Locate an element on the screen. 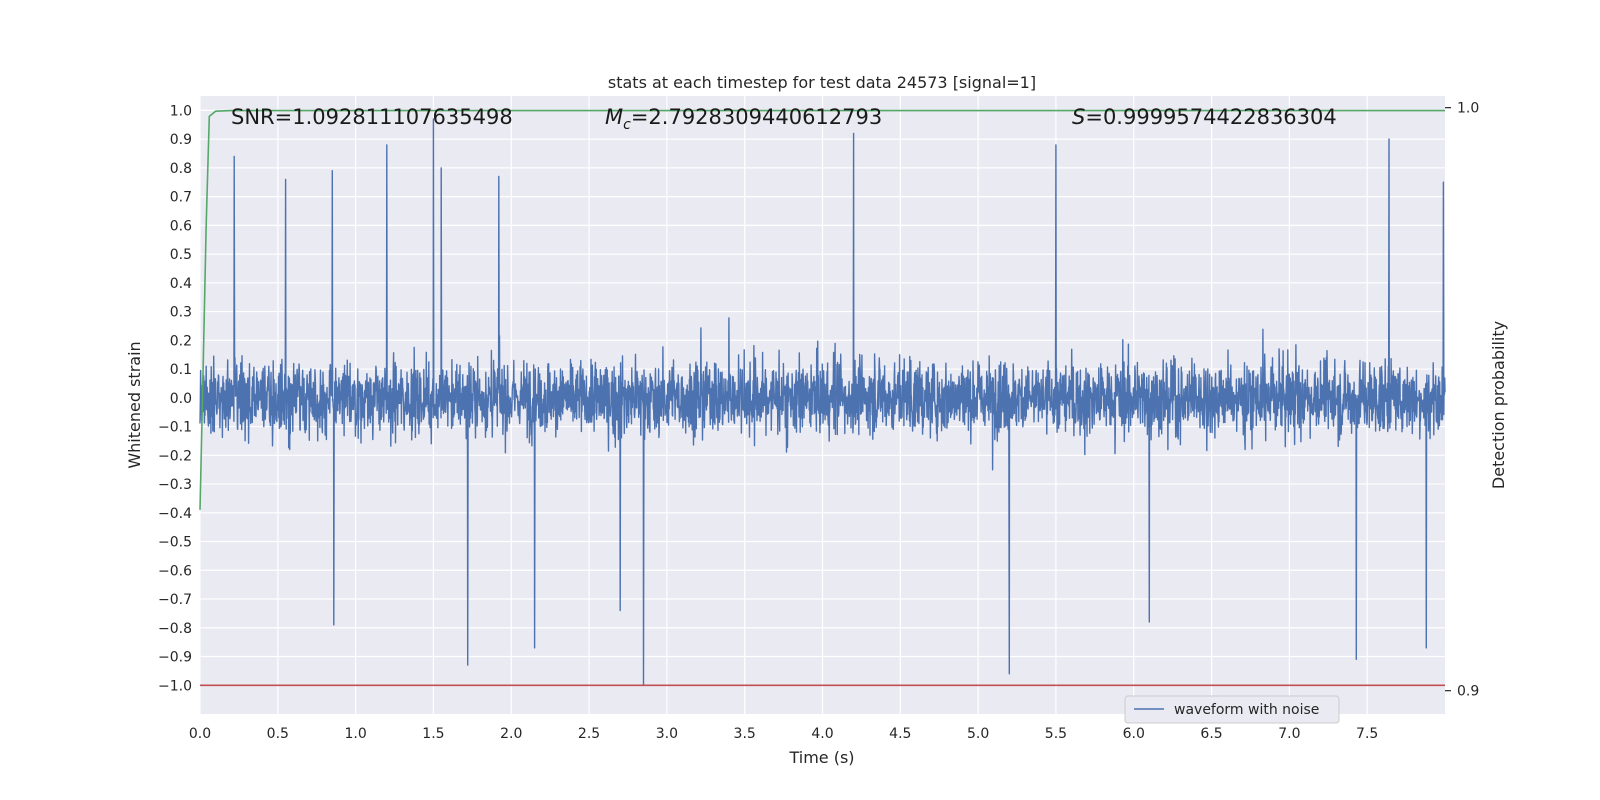 This screenshot has width=1600, height=800. x-tick-label: 3.5 is located at coordinates (745, 734).